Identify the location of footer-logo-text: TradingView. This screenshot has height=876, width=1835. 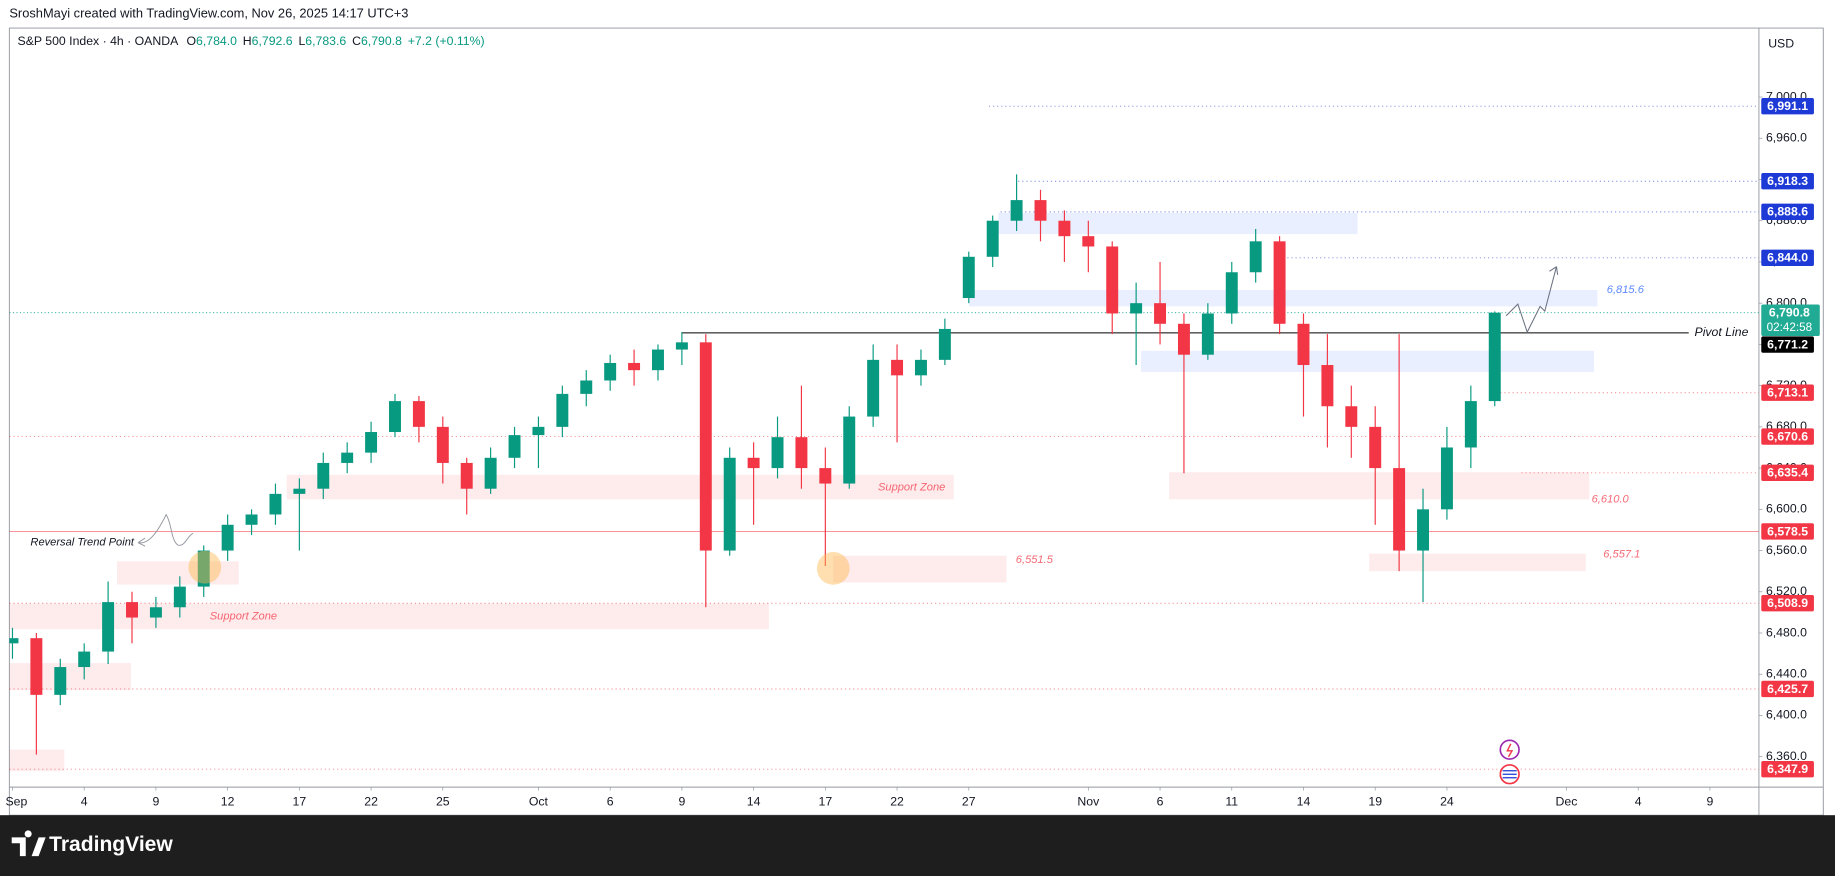
(111, 844).